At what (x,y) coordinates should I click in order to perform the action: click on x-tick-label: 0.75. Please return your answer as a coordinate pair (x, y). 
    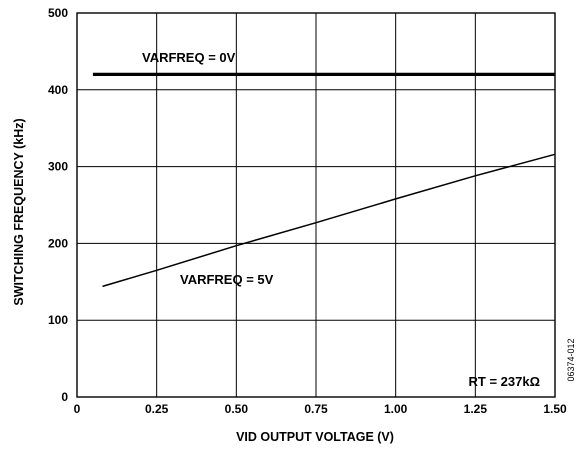
    Looking at the image, I should click on (316, 409).